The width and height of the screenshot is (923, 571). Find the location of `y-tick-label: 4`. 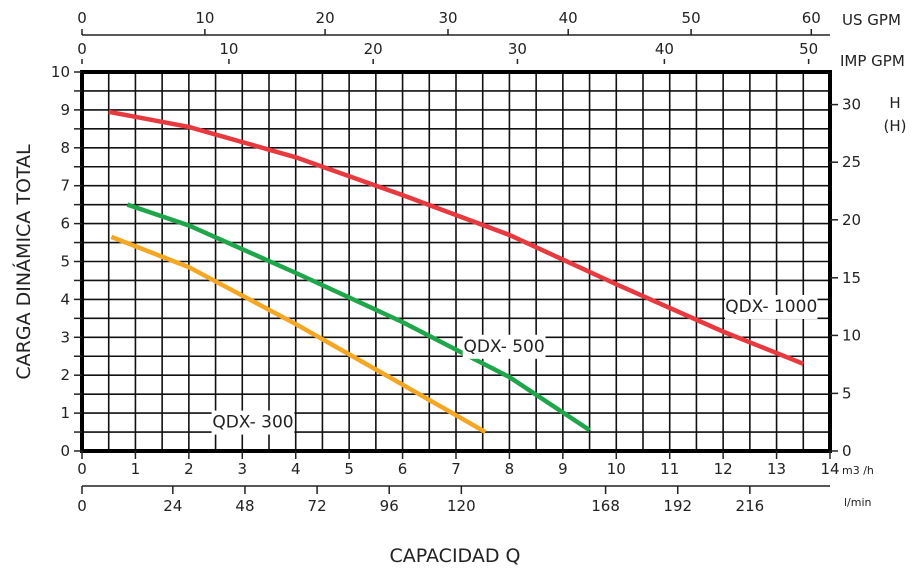

y-tick-label: 4 is located at coordinates (65, 299).